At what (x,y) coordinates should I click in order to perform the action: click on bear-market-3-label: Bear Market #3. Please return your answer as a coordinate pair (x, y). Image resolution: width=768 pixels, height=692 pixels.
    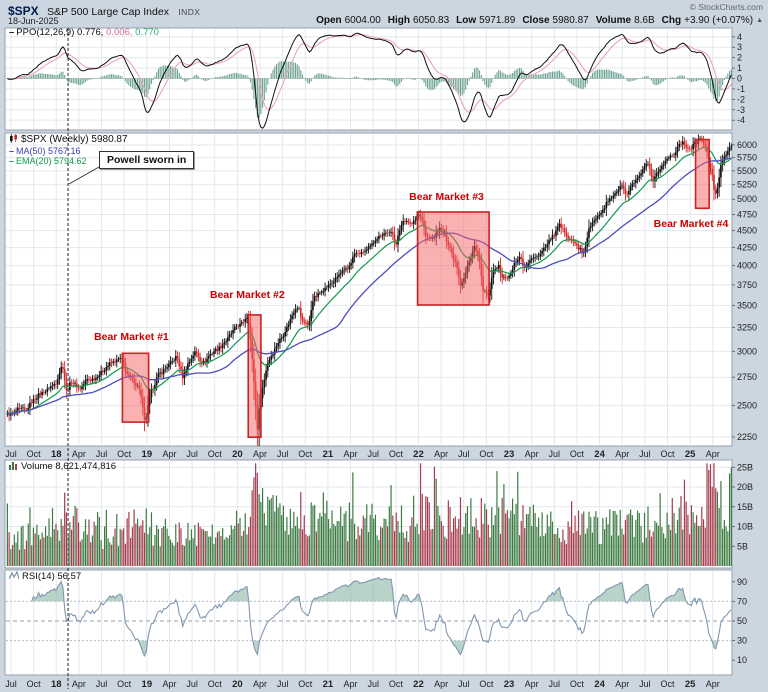
    Looking at the image, I should click on (446, 196).